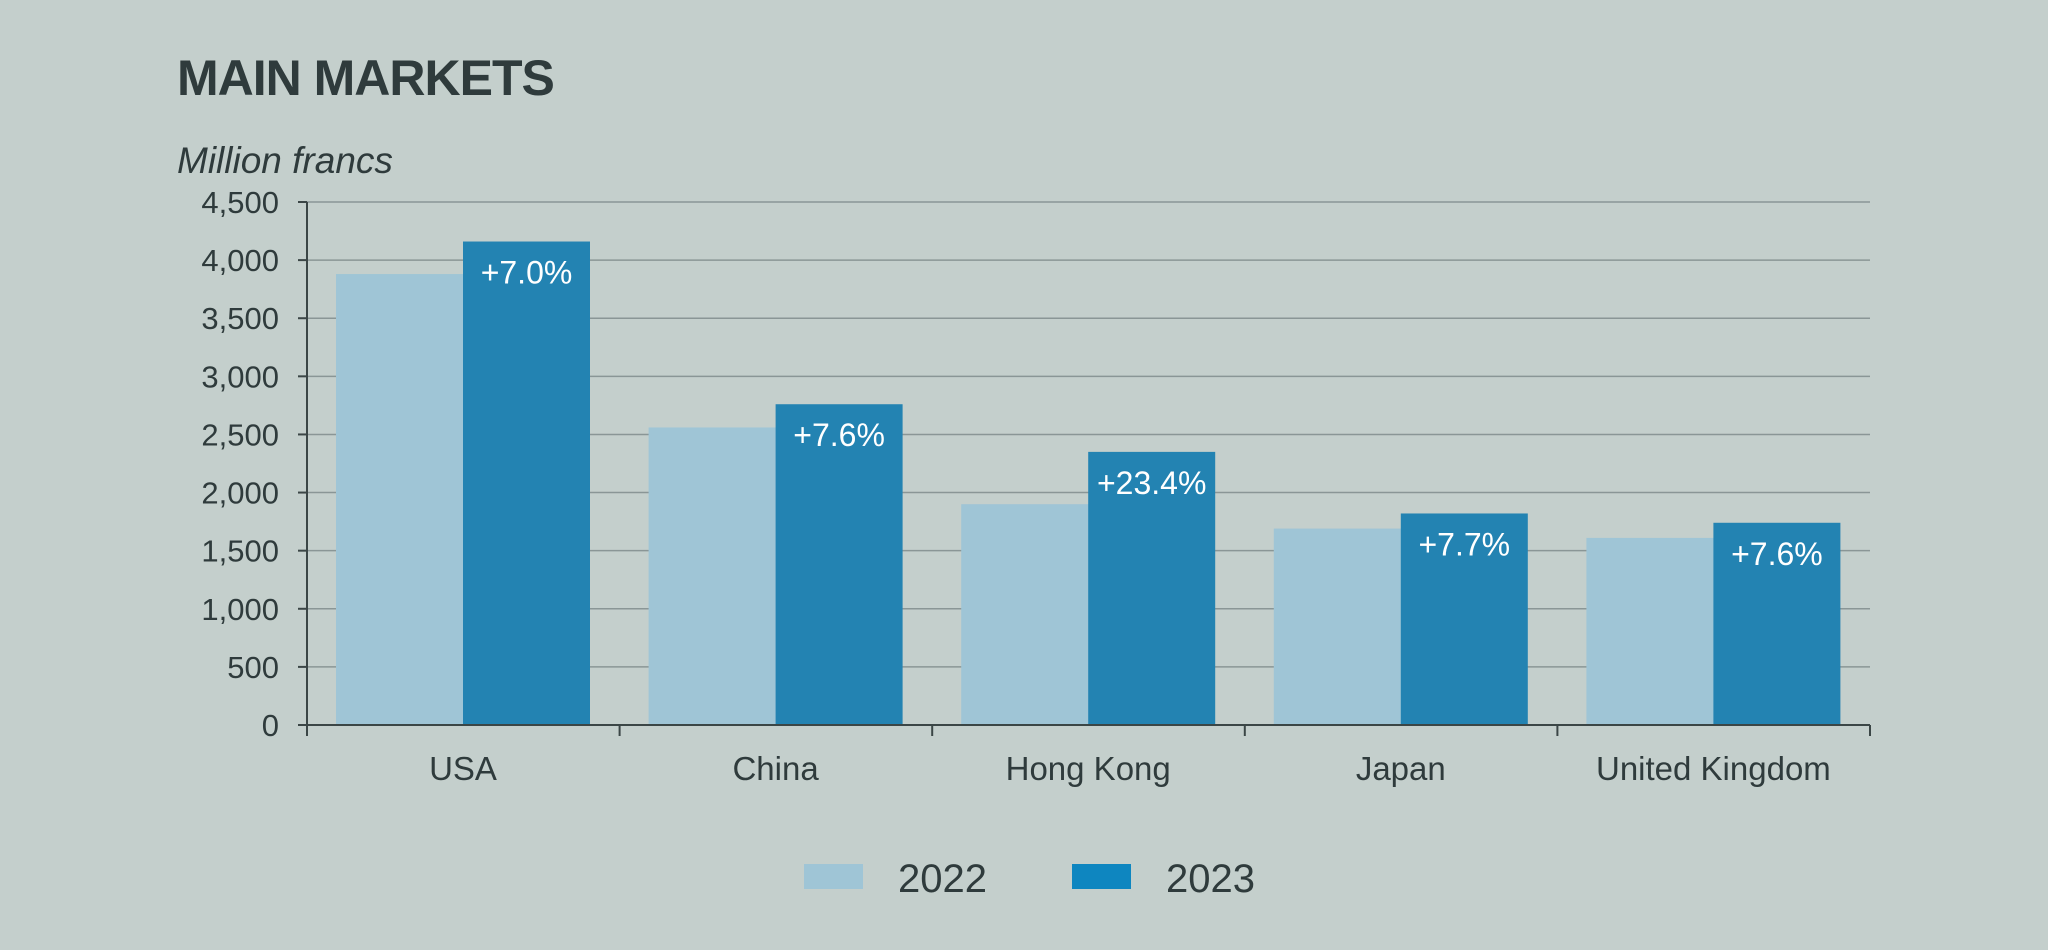  I want to click on y-tick-label: 1,500, so click(240, 551).